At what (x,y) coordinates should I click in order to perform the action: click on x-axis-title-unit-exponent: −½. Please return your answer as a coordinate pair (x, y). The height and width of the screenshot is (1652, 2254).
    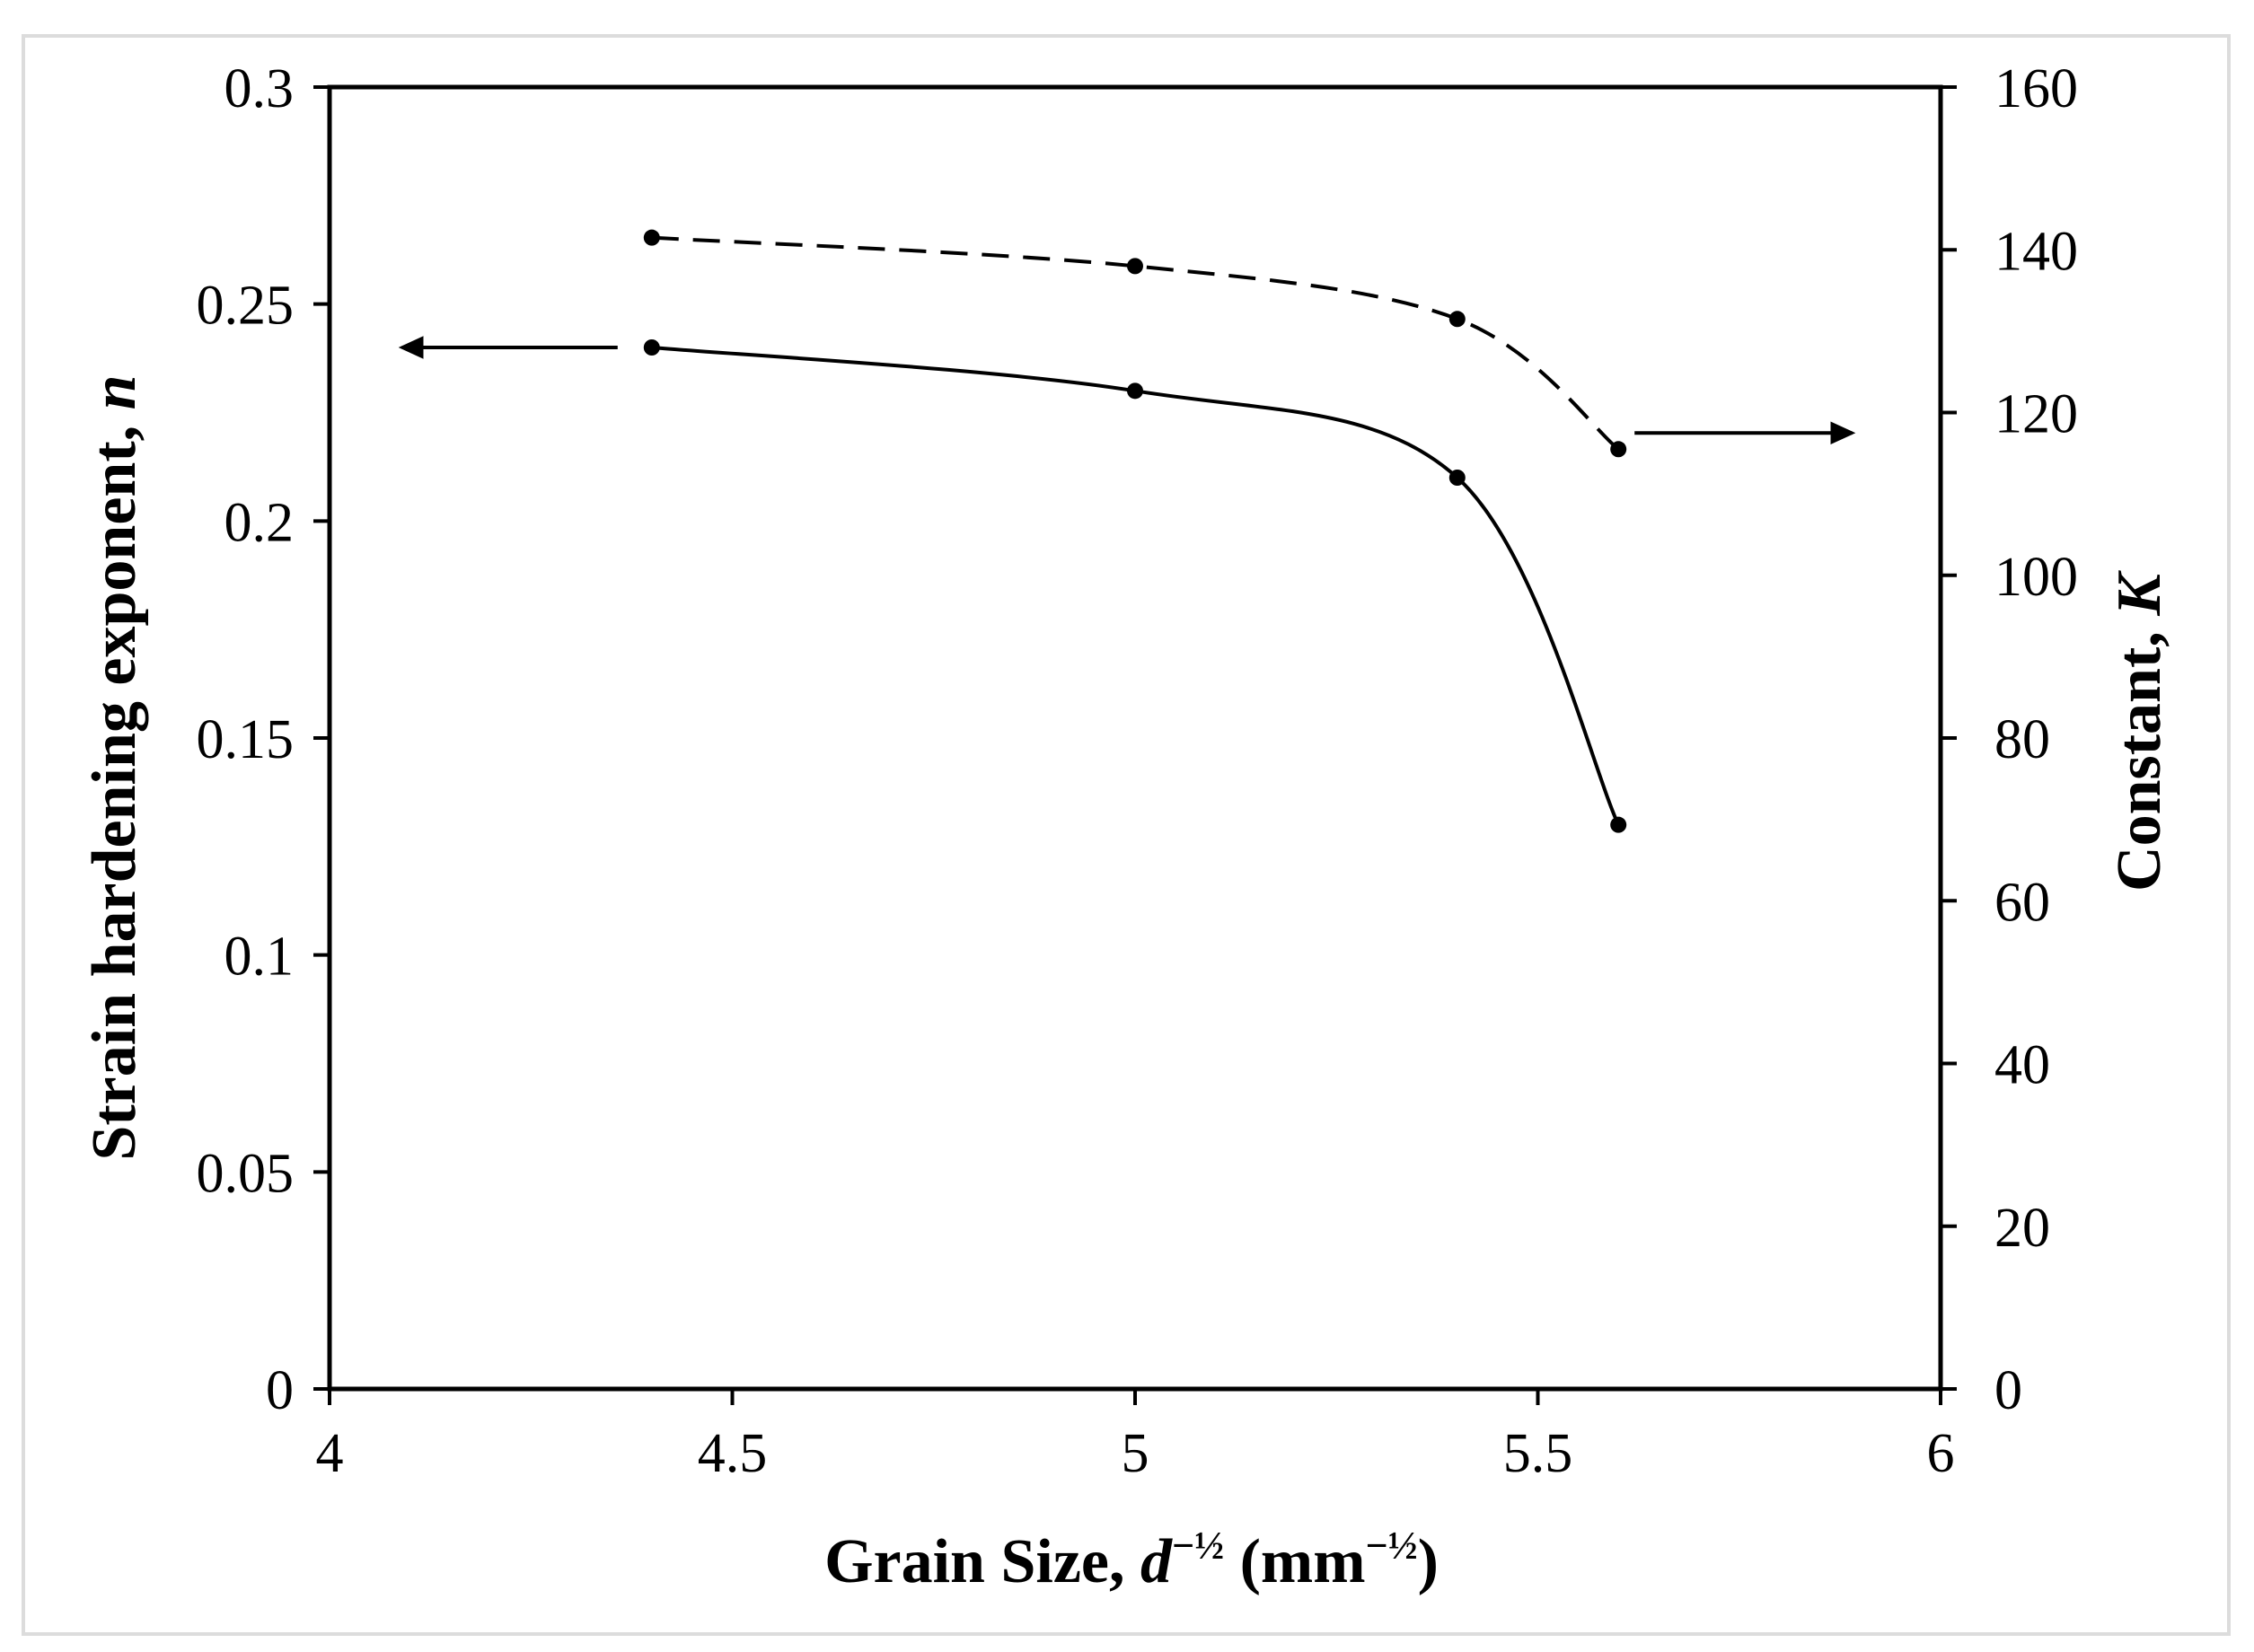
    Looking at the image, I should click on (1392, 1546).